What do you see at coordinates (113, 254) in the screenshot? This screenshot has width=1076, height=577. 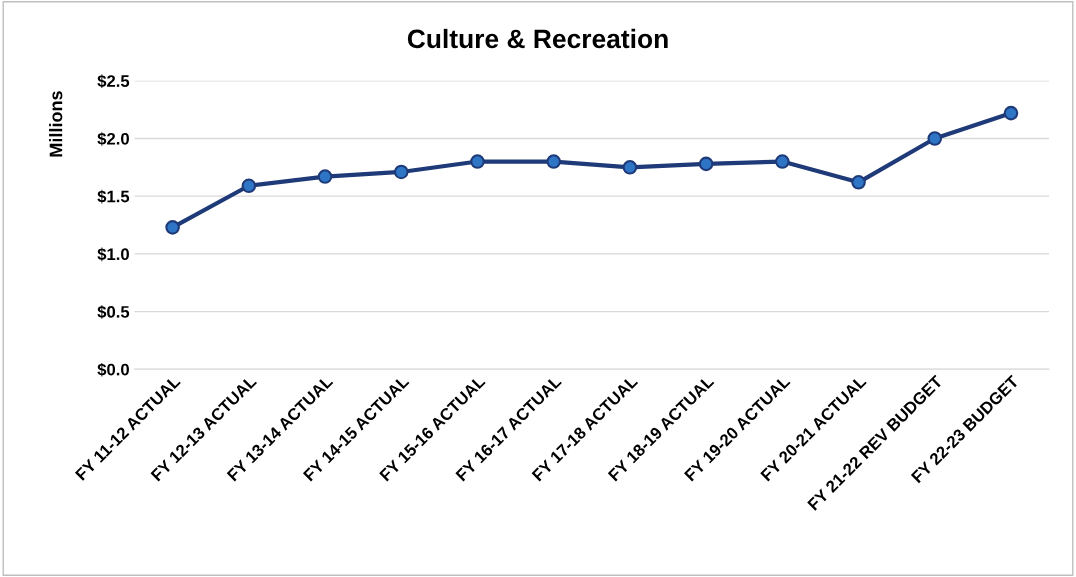 I see `y-tick-label: $1.0` at bounding box center [113, 254].